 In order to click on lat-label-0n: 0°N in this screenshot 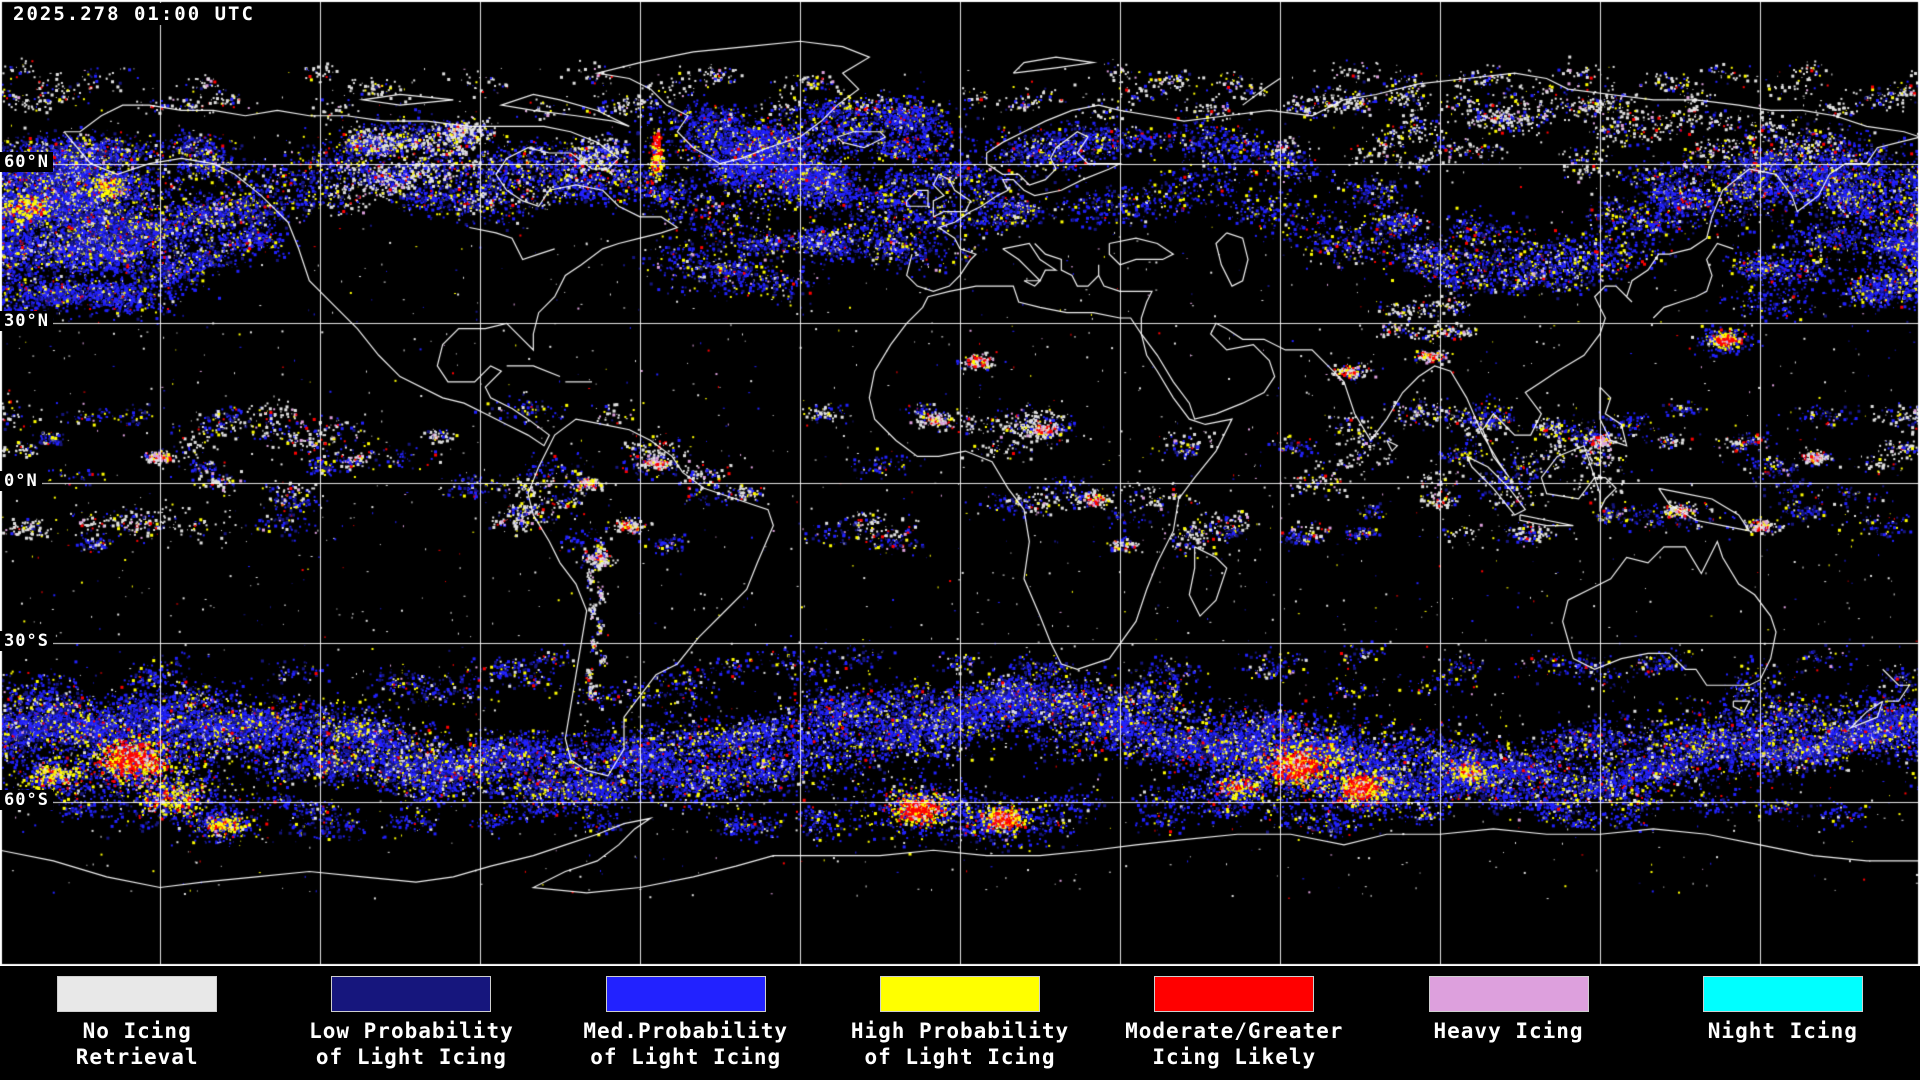, I will do `click(21, 481)`.